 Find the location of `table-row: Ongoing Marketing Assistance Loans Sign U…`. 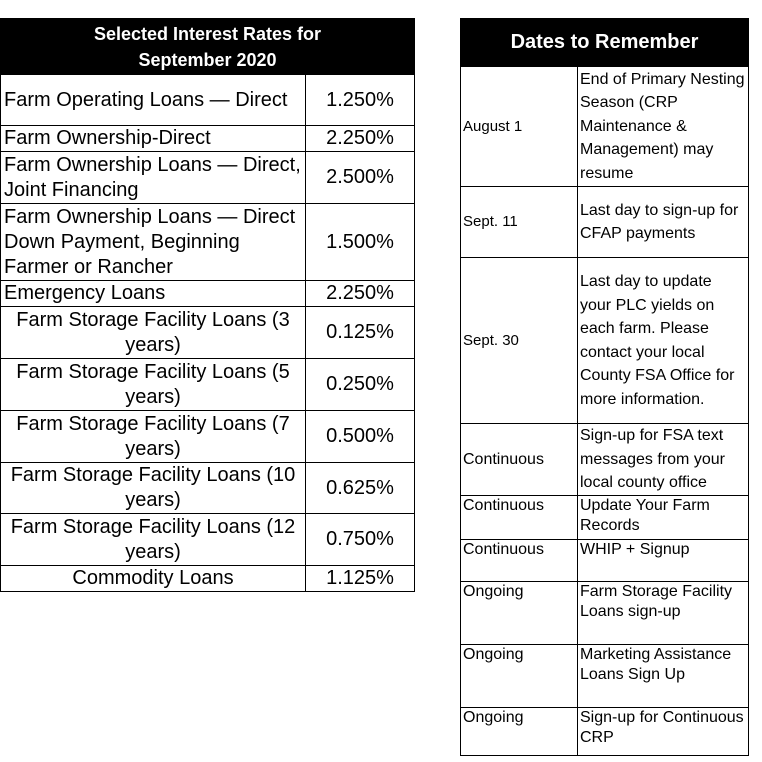

table-row: Ongoing Marketing Assistance Loans Sign U… is located at coordinates (604, 675).